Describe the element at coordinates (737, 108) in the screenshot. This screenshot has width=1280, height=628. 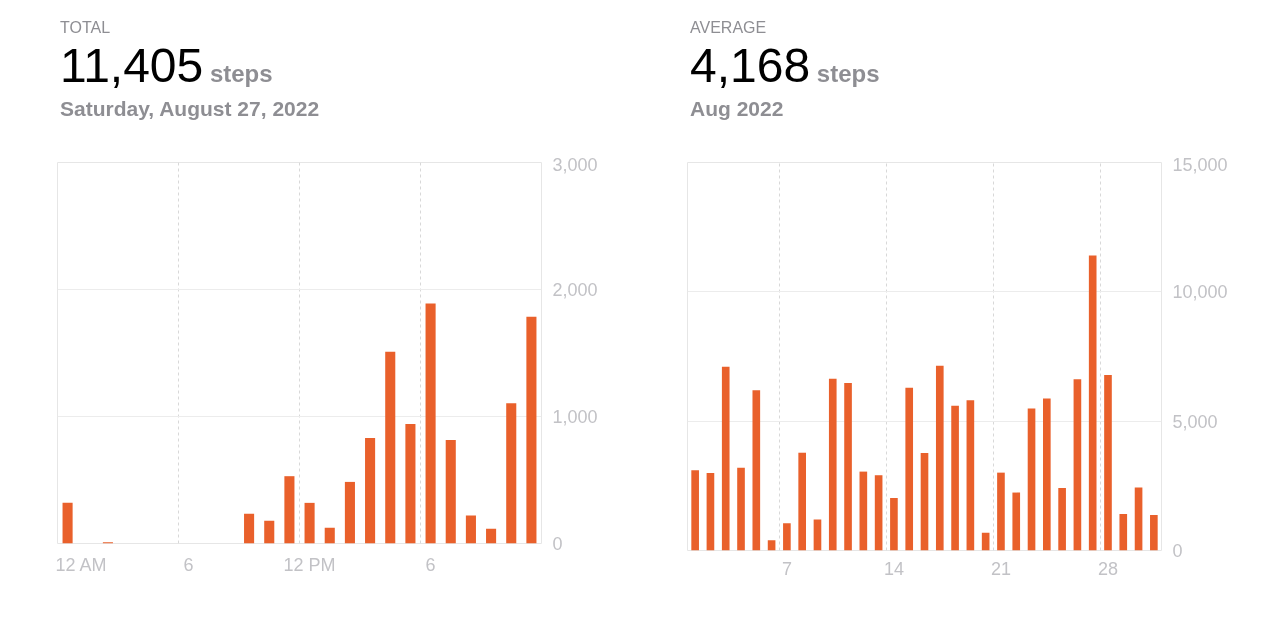
I see `chart-subtitle: Aug 2022` at that location.